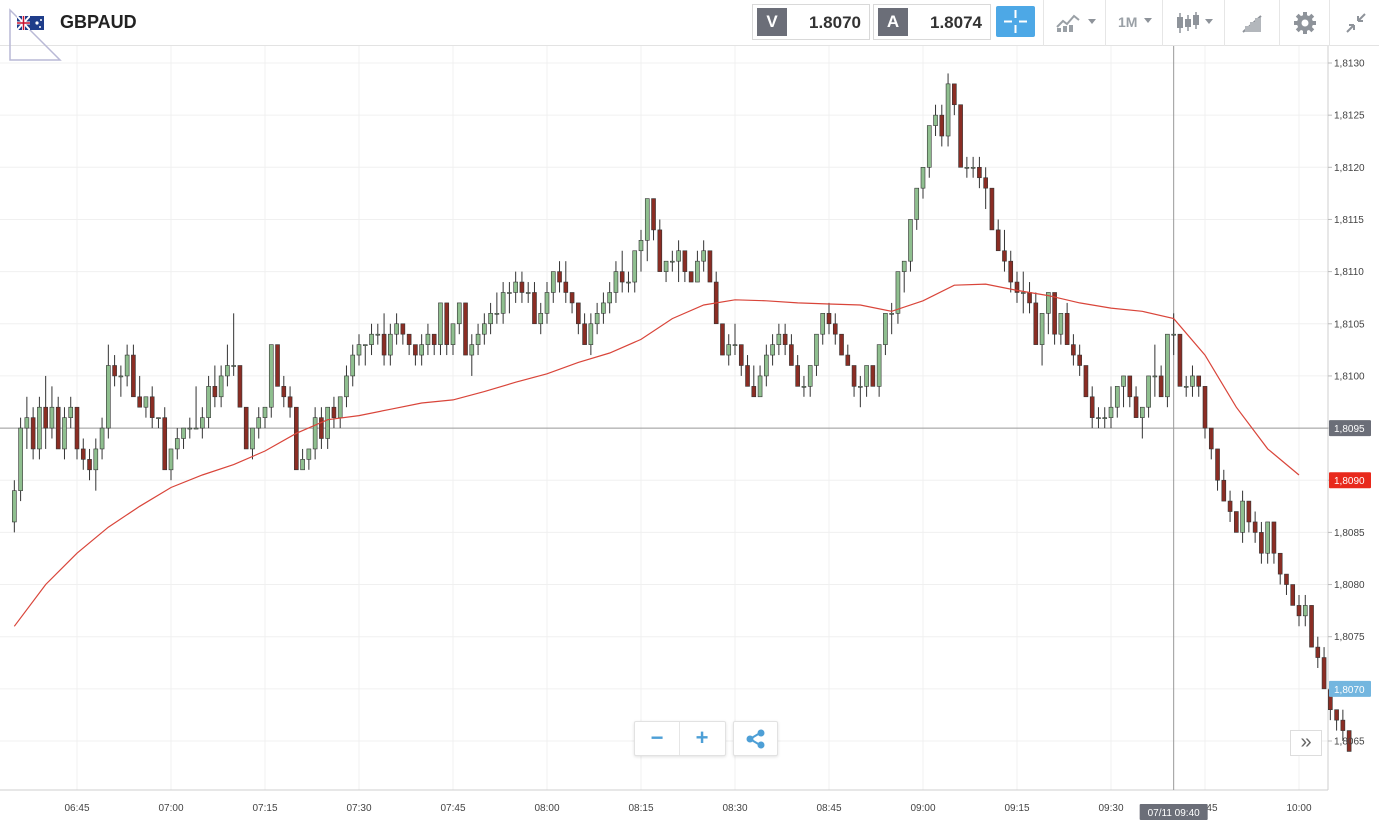 The width and height of the screenshot is (1379, 820). Describe the element at coordinates (1193, 23) in the screenshot. I see `candles-button` at that location.